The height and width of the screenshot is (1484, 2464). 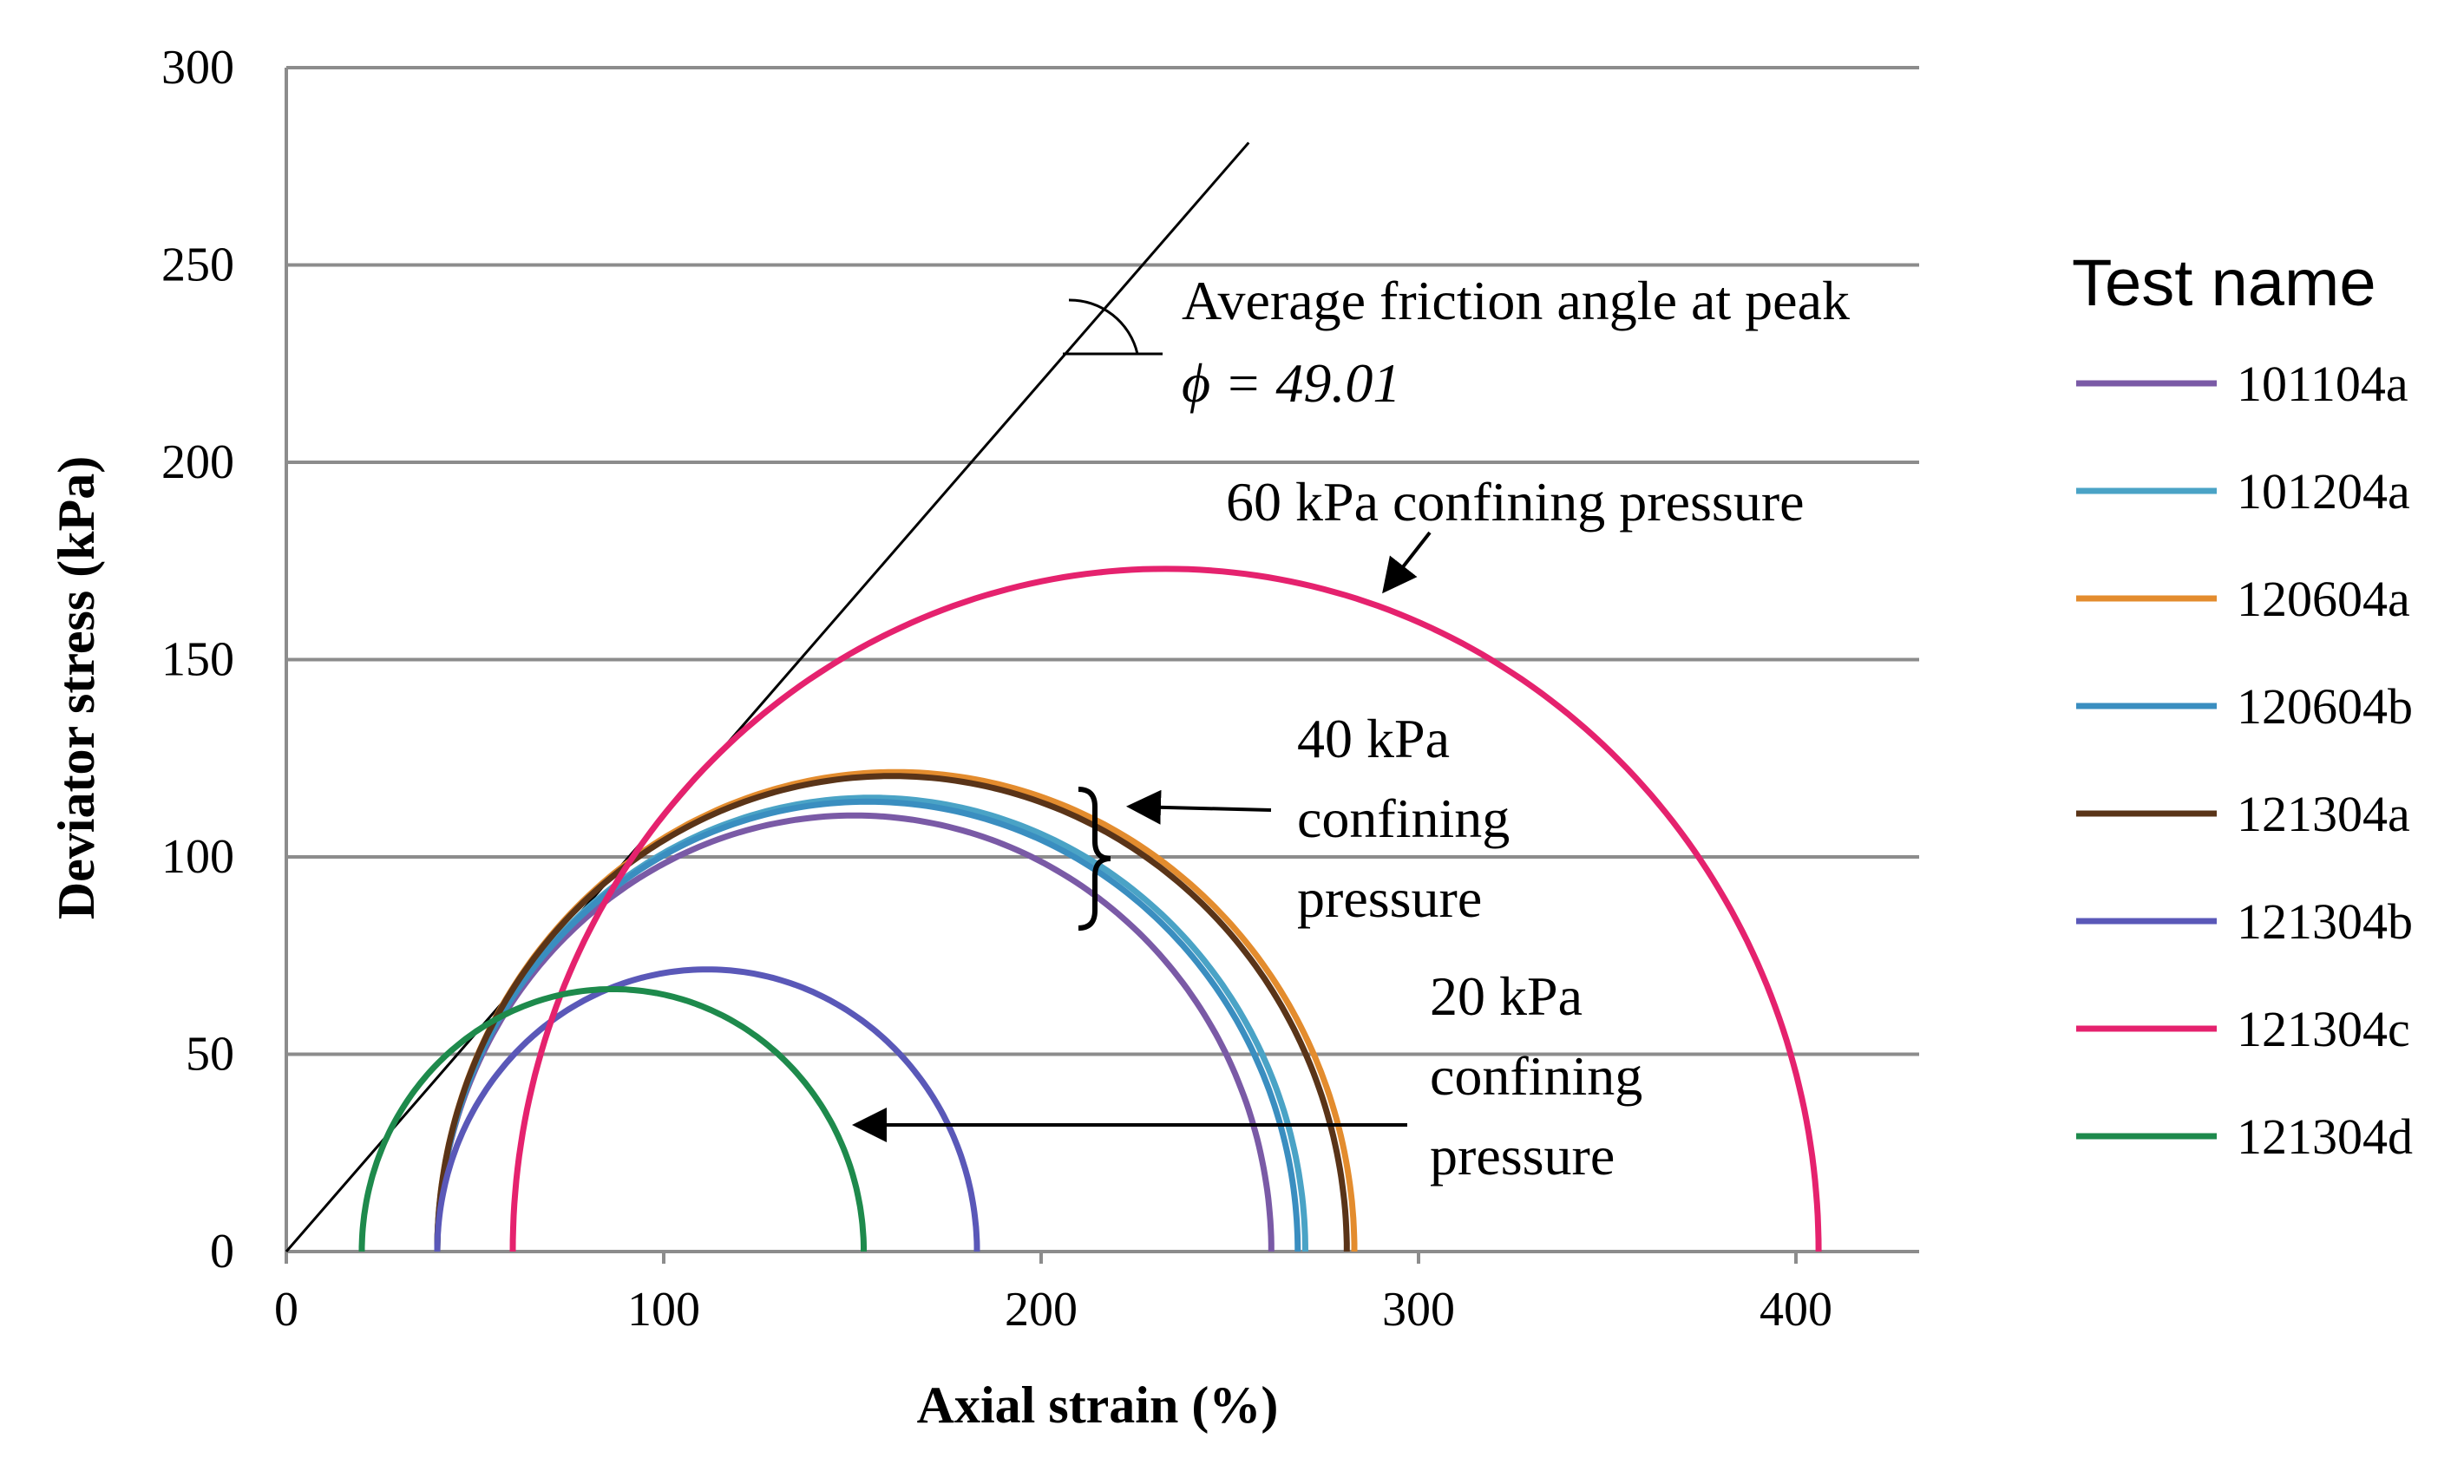 I want to click on mohr-circle-120604a, so click(x=896, y=1010).